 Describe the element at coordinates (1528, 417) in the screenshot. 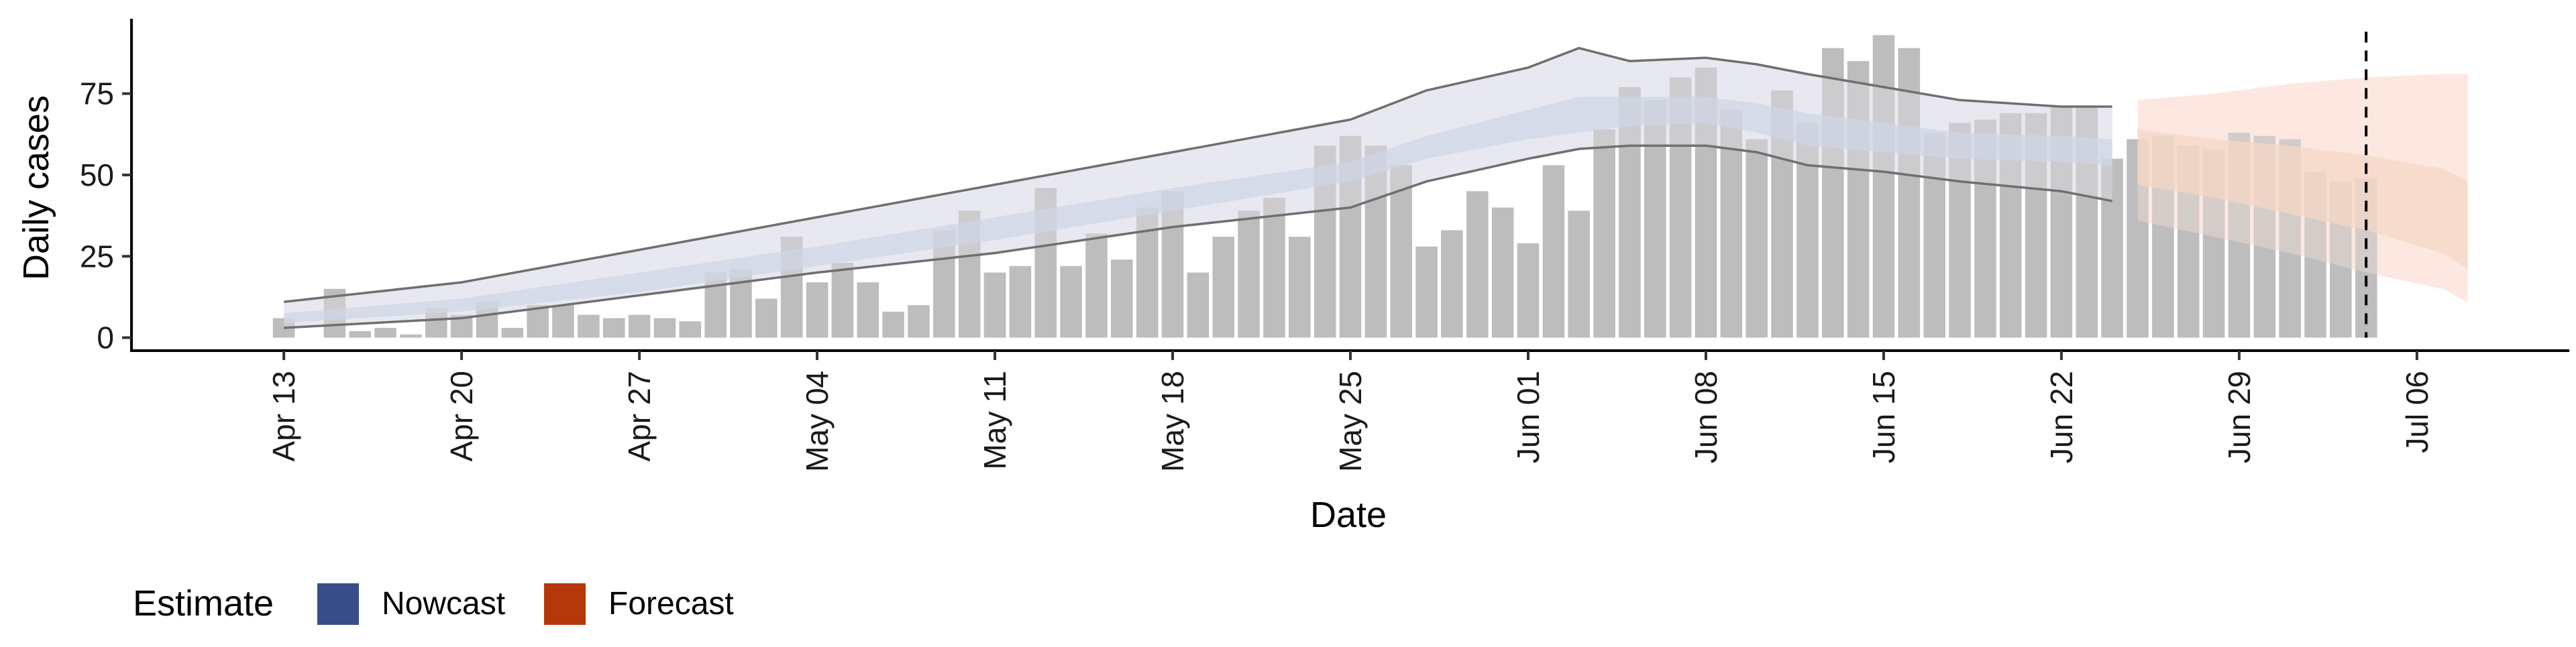

I see `x-tick-label: Jun 01` at that location.